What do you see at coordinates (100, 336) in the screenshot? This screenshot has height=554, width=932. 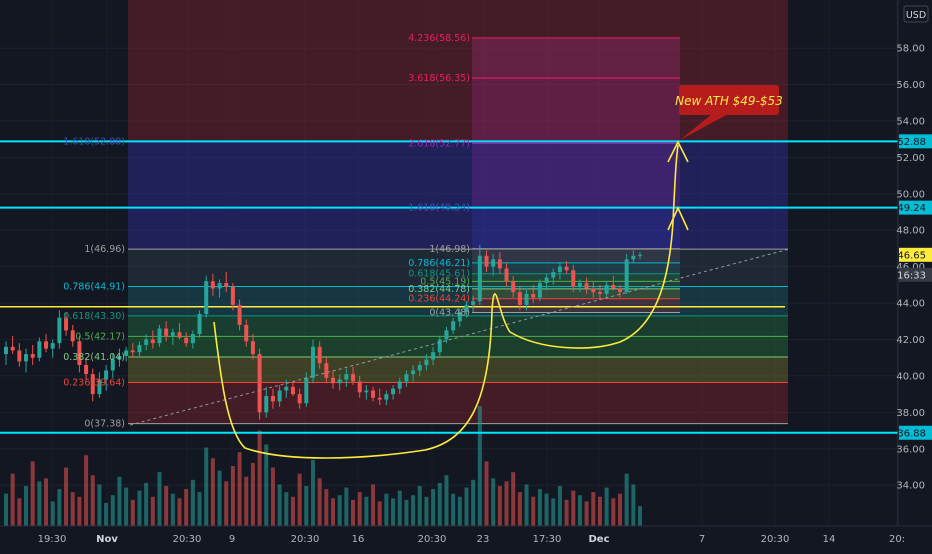 I see `fib1-level-label: 0.5(42.17)` at bounding box center [100, 336].